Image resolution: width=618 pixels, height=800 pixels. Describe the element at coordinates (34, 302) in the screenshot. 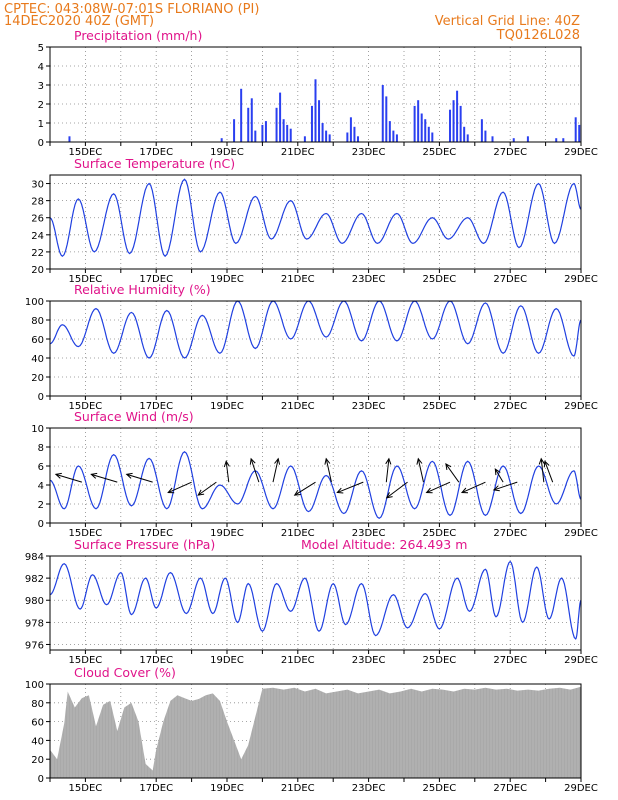

I see `y-tick-label: 100` at that location.